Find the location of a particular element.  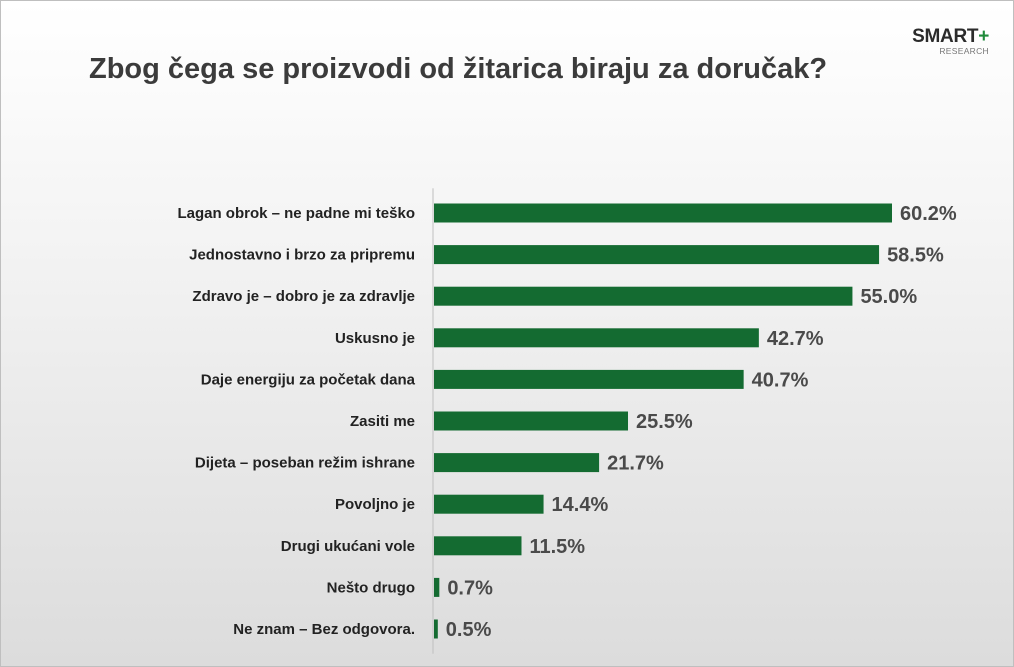

value-label: 40.7% is located at coordinates (780, 380).